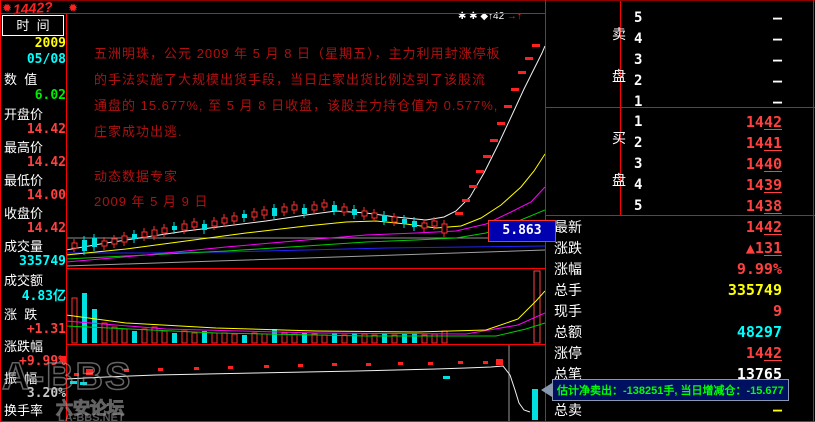 The width and height of the screenshot is (815, 422). I want to click on sell-buy-divider, so click(680, 107).